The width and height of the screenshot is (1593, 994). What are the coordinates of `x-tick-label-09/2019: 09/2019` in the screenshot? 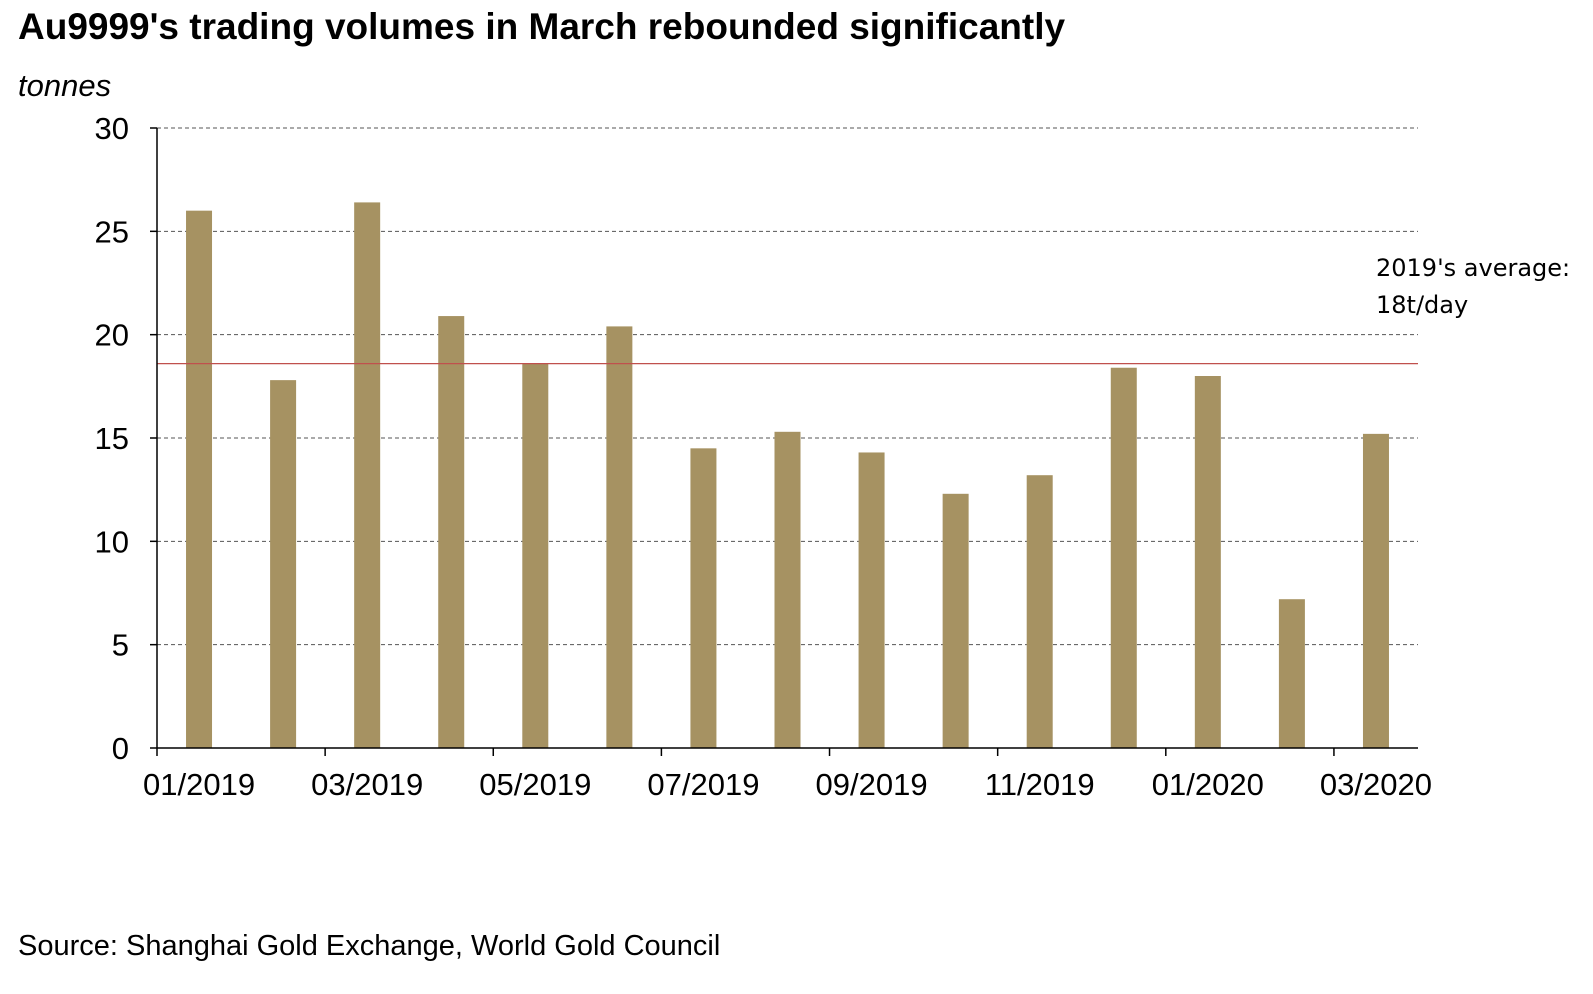 It's located at (872, 784).